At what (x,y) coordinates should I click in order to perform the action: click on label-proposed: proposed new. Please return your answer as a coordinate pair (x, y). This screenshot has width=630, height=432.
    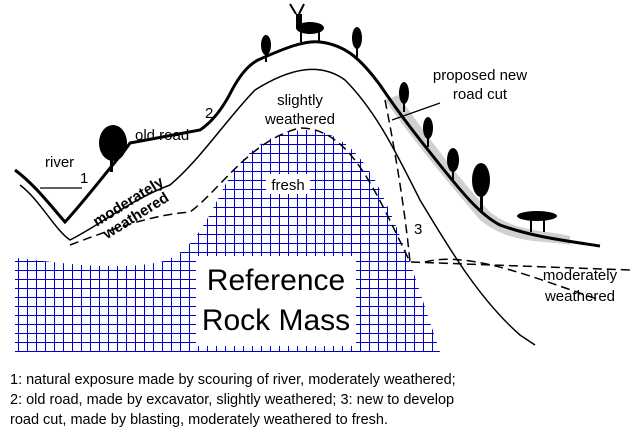
    Looking at the image, I should click on (480, 75).